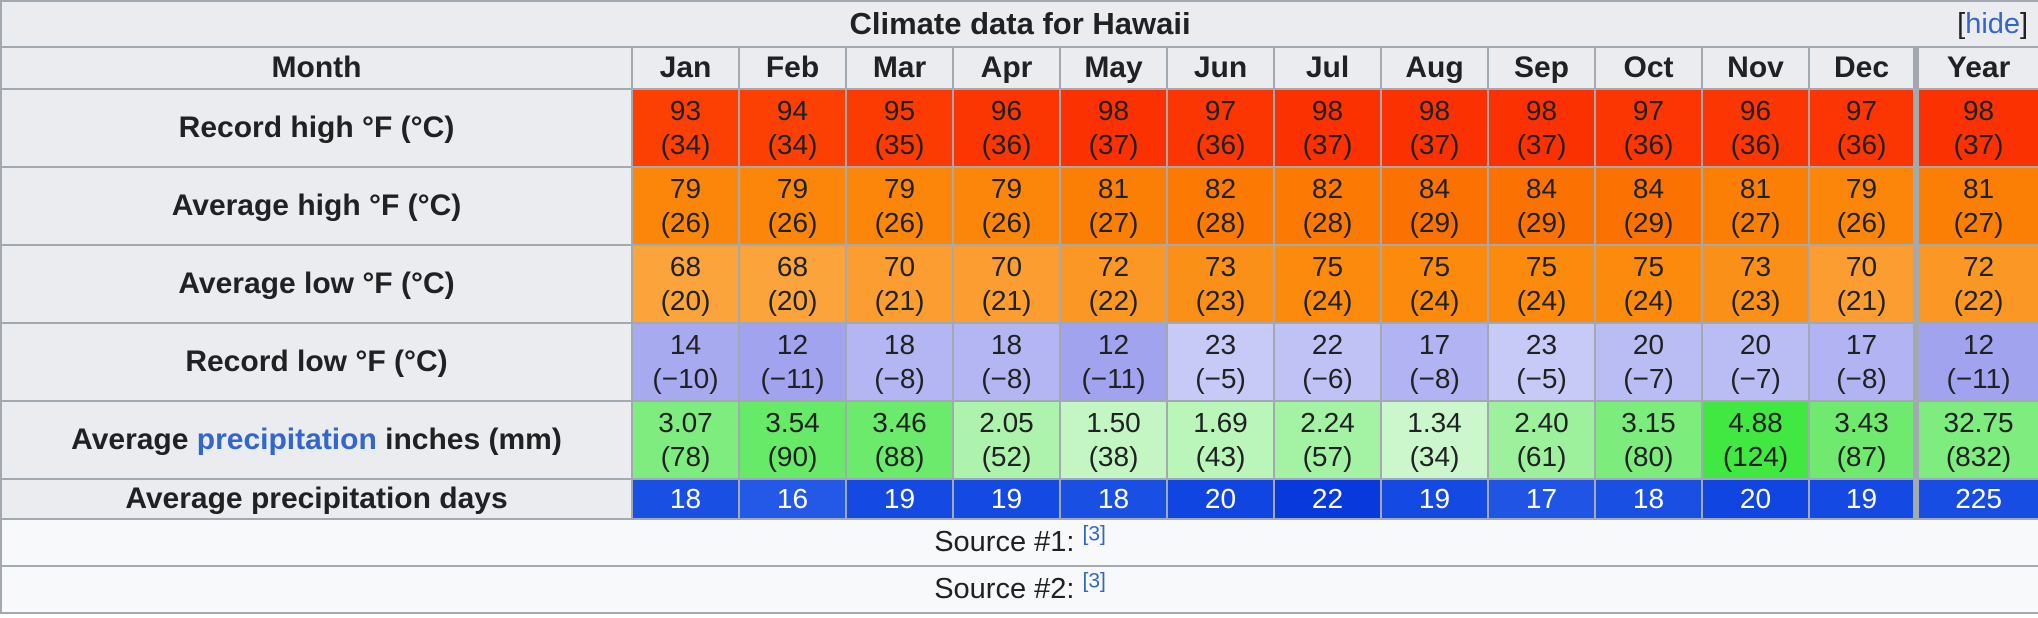  I want to click on average-low-cell-feb: 68 (20), so click(792, 284).